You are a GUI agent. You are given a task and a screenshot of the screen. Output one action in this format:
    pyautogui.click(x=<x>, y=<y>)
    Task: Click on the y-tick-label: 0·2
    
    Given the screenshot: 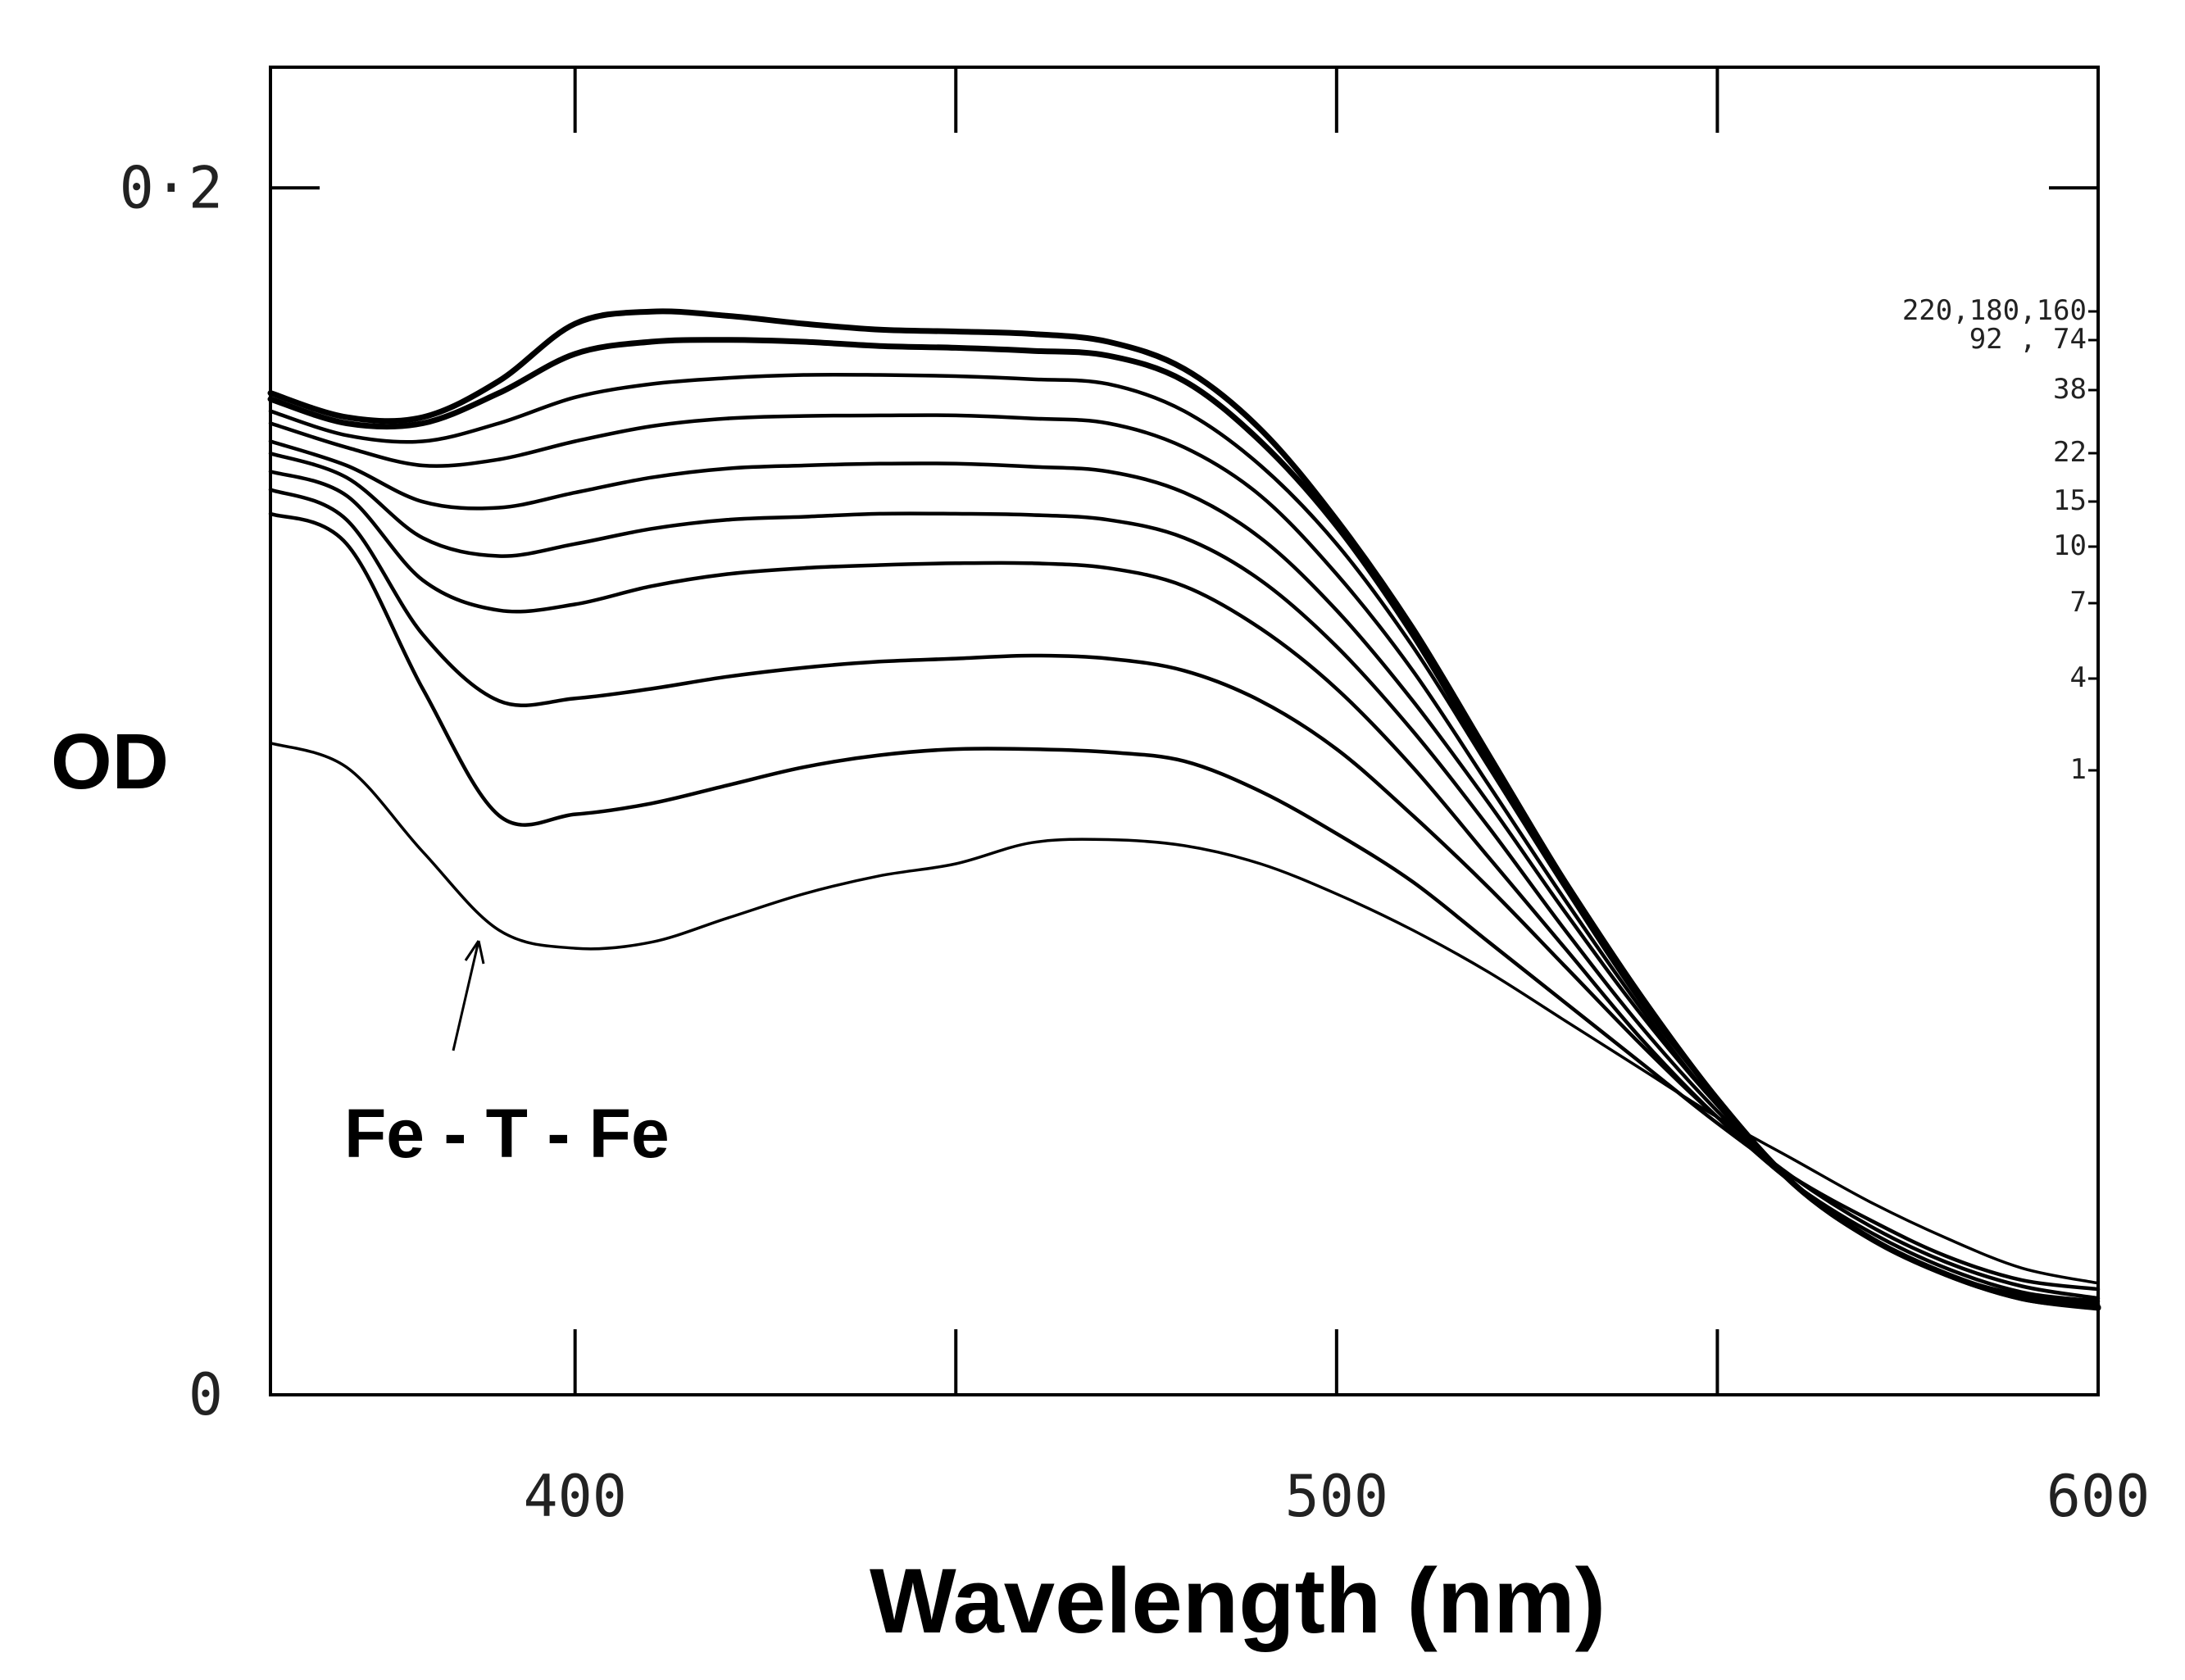 What is the action you would take?
    pyautogui.click(x=171, y=188)
    